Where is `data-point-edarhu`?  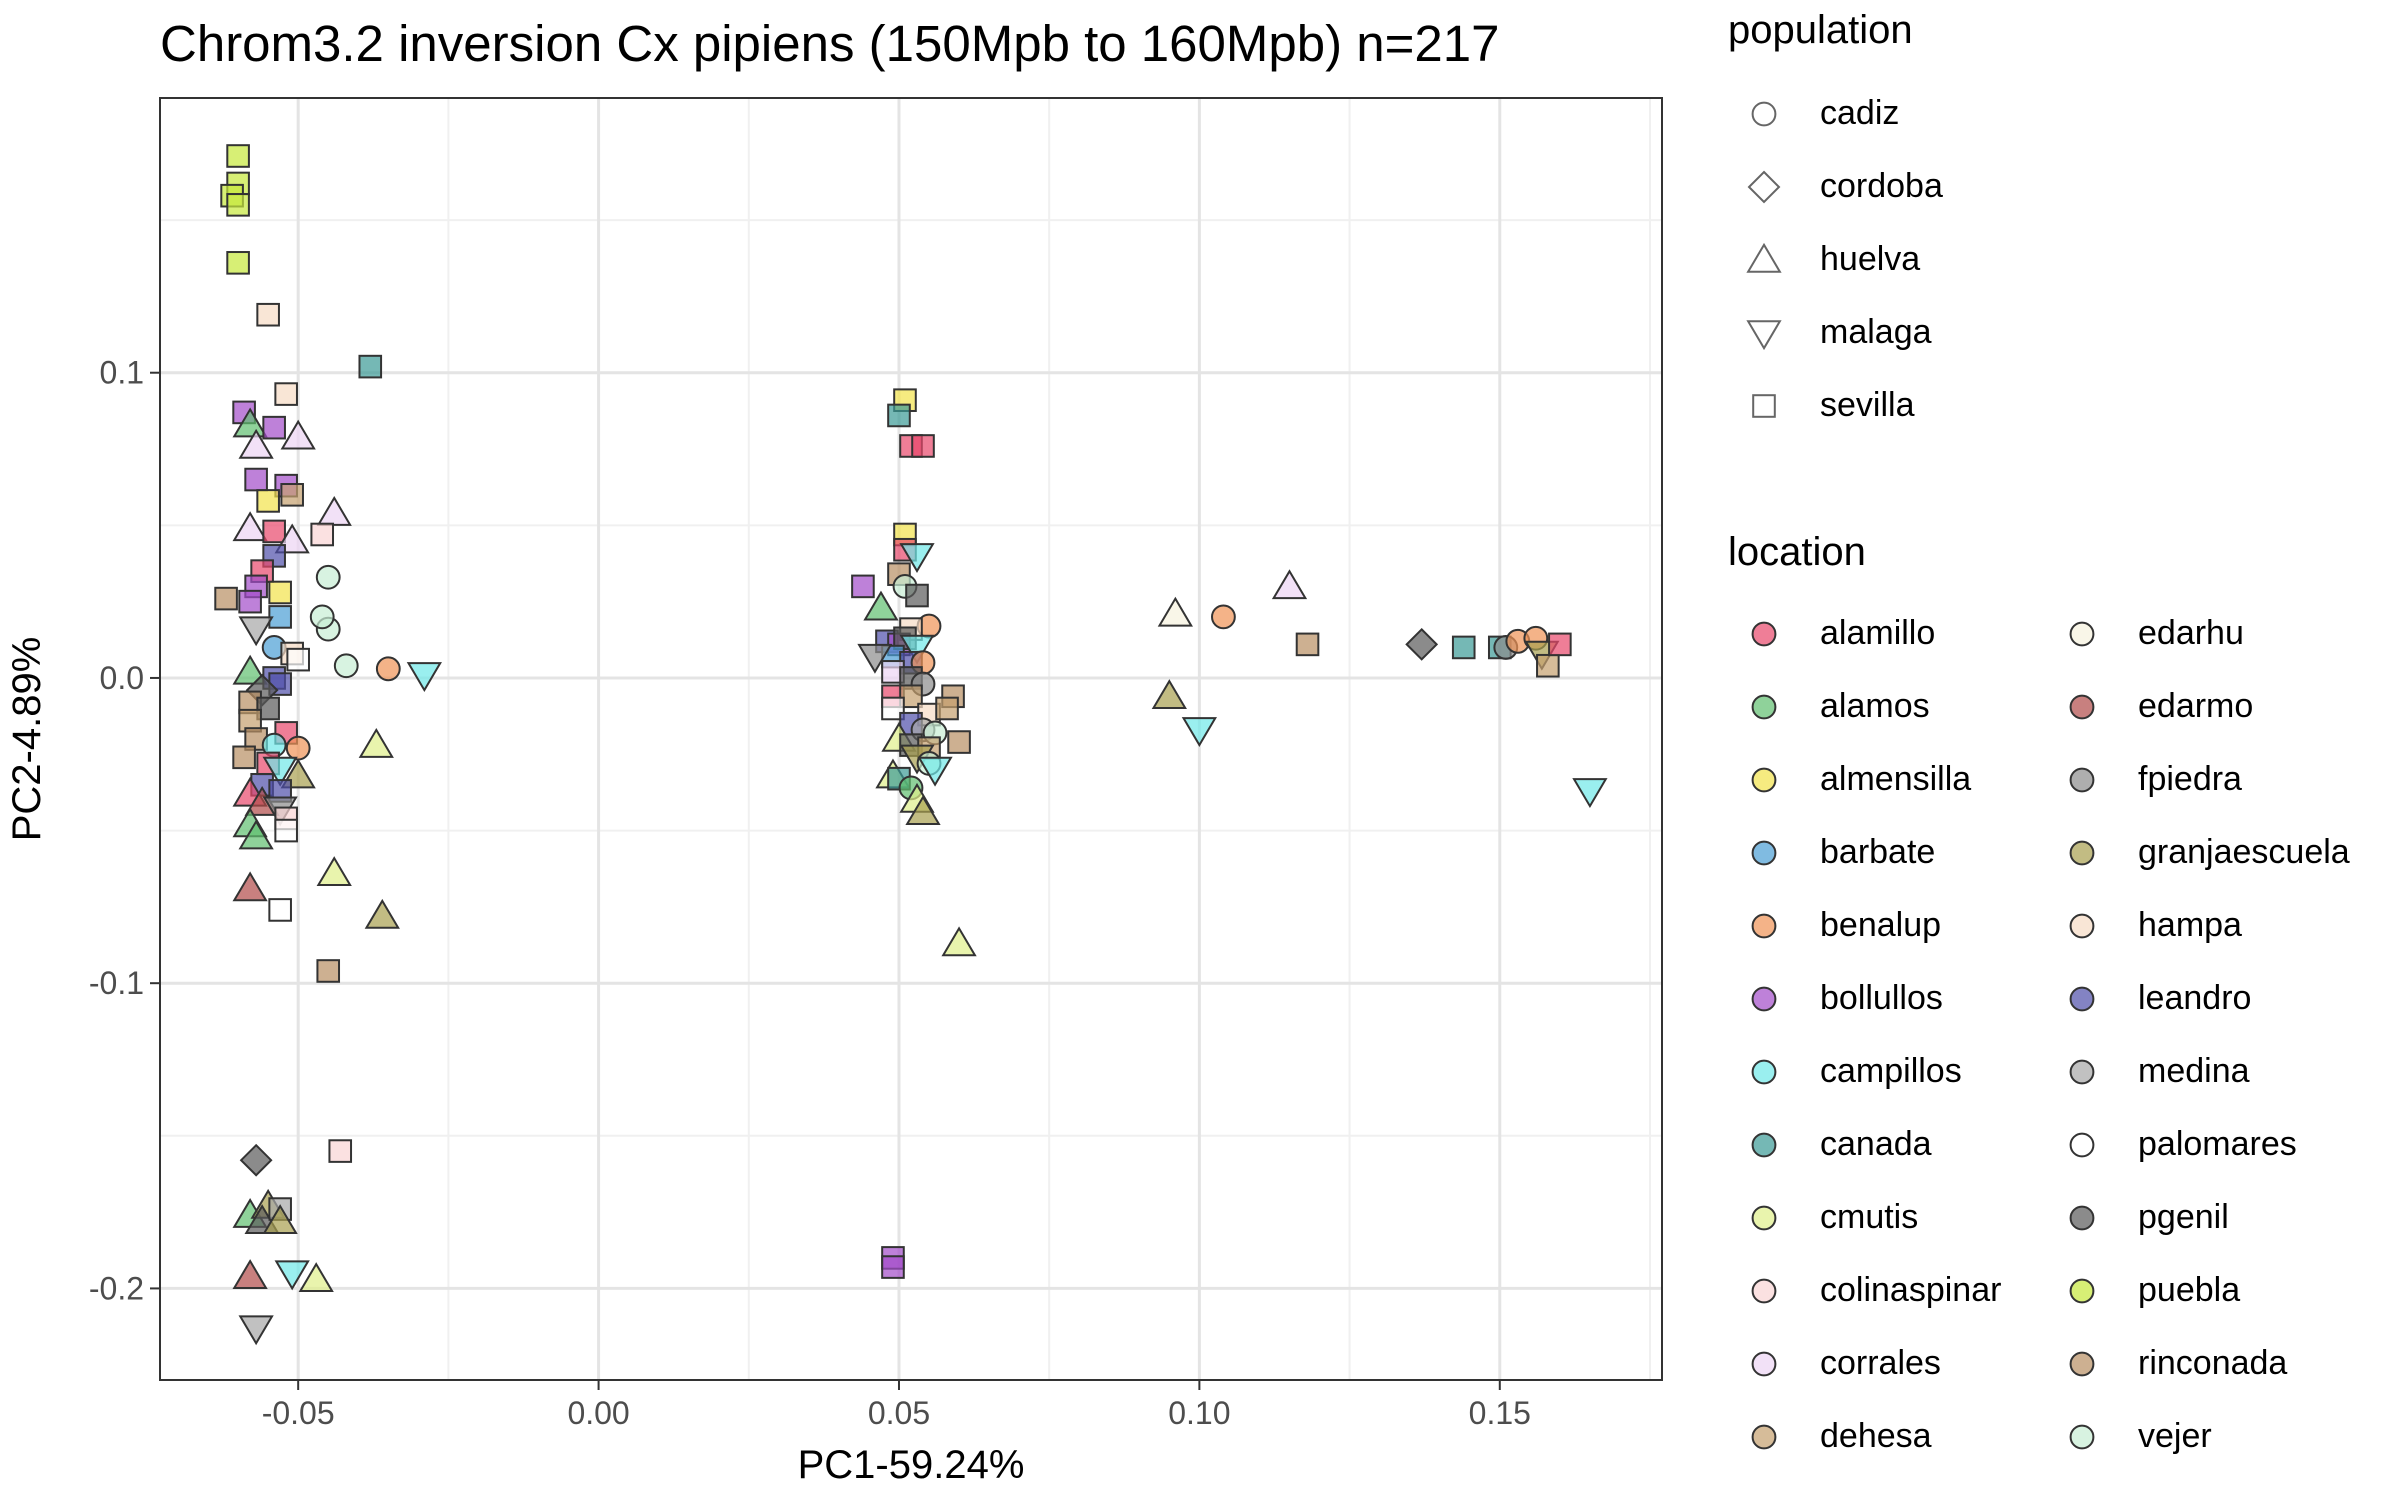
data-point-edarhu is located at coordinates (1175, 611).